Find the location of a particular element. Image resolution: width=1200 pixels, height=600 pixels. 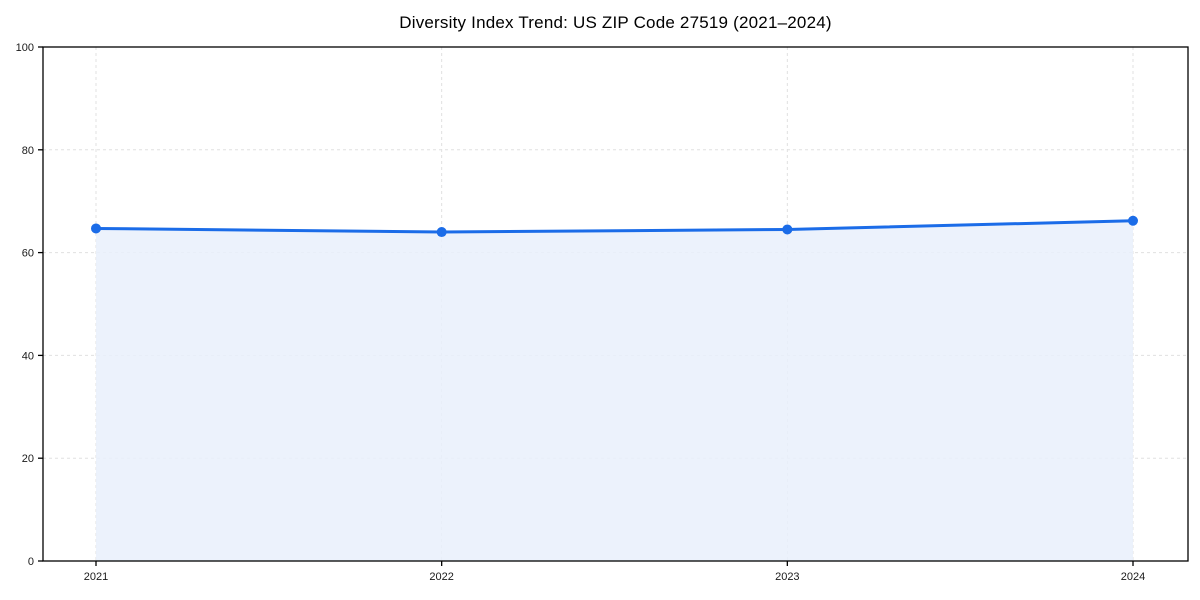

y-tick-label: 0 is located at coordinates (31, 562).